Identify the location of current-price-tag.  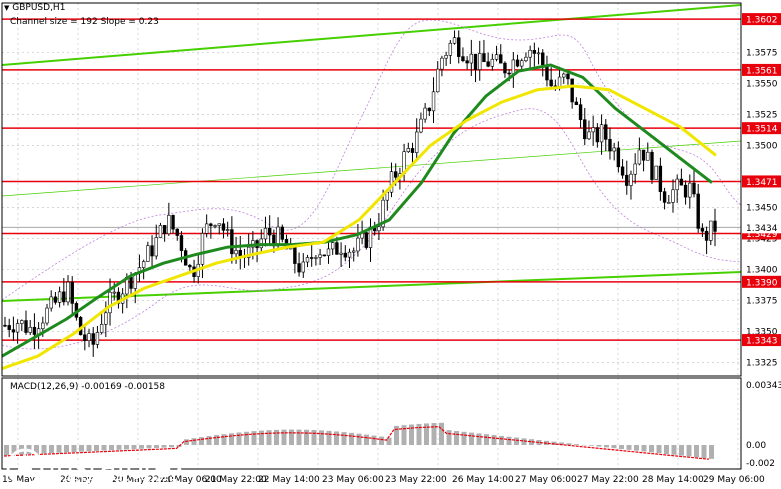
(761, 227).